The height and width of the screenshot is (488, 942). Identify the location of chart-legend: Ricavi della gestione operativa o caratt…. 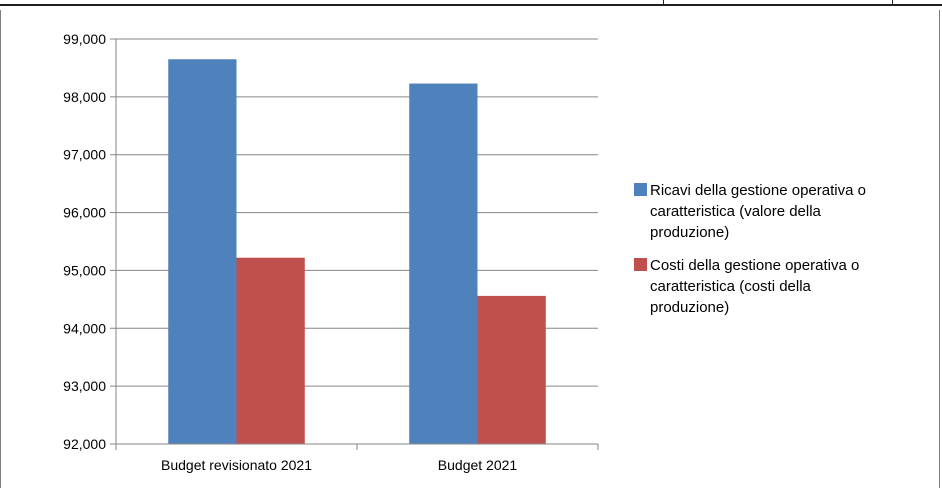
(784, 255).